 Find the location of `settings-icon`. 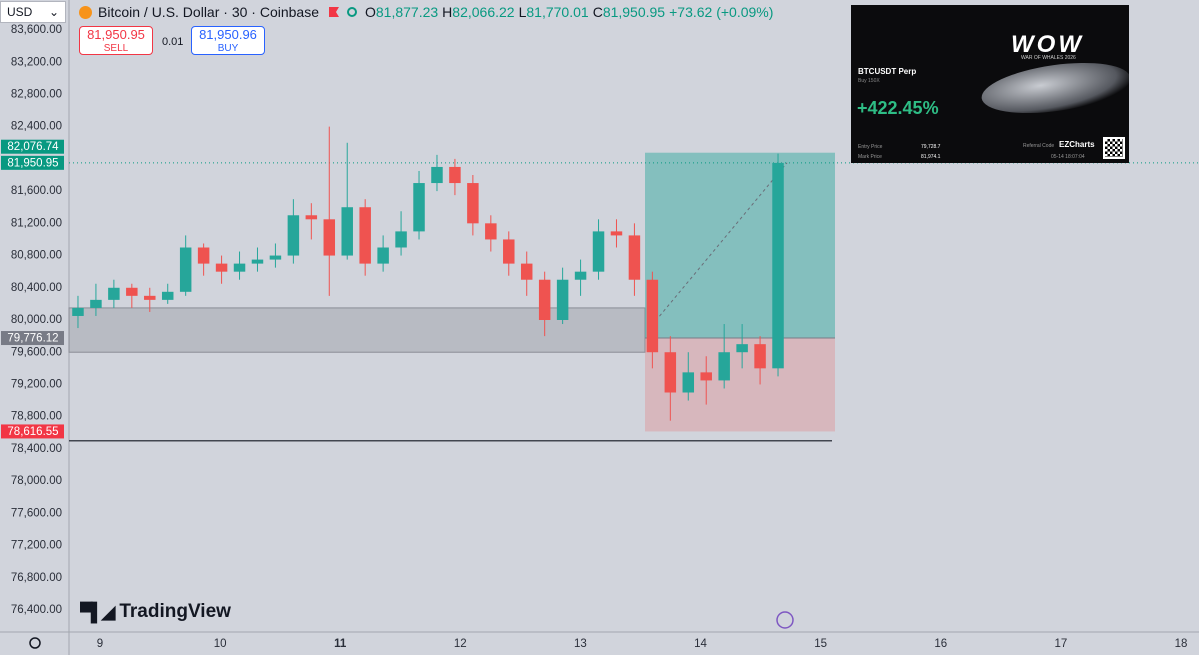

settings-icon is located at coordinates (35, 643).